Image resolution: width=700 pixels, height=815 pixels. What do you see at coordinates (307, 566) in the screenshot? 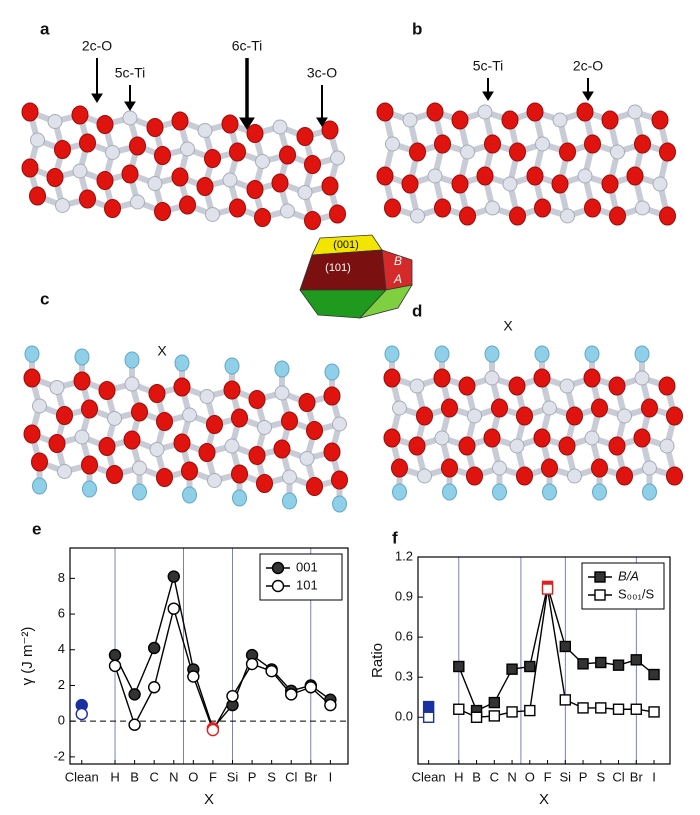
I see `legend-label: 001` at bounding box center [307, 566].